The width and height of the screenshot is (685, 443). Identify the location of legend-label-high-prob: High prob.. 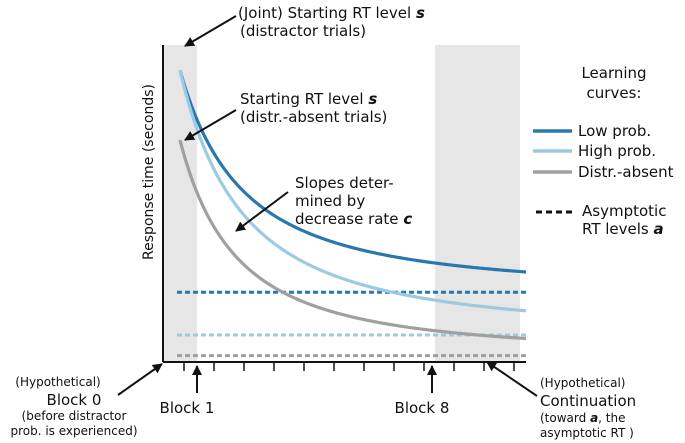
(617, 151).